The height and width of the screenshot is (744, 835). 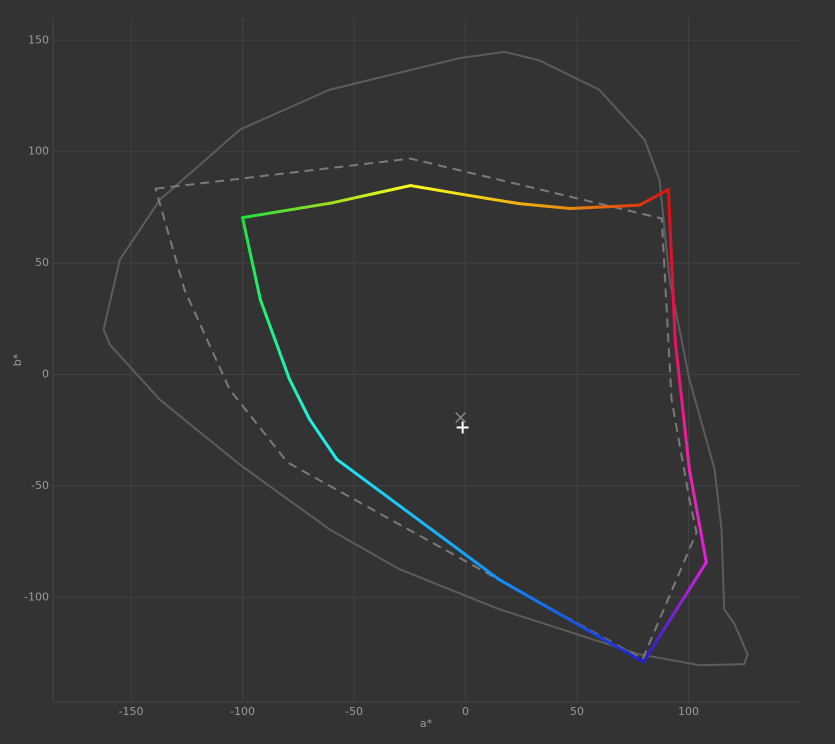 I want to click on marker-stroke, so click(x=461, y=417).